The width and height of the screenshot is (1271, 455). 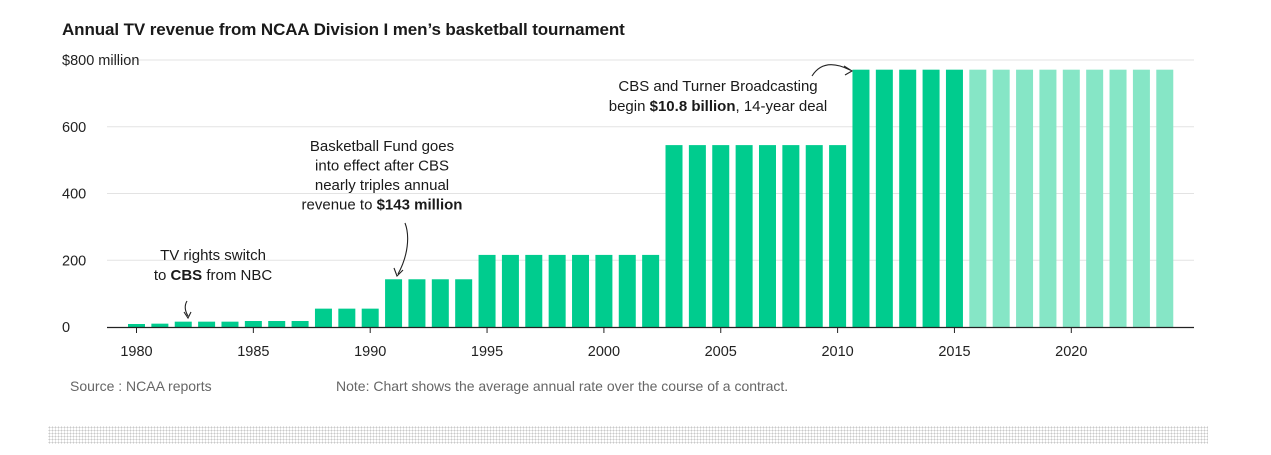 I want to click on bar-2004, so click(x=697, y=236).